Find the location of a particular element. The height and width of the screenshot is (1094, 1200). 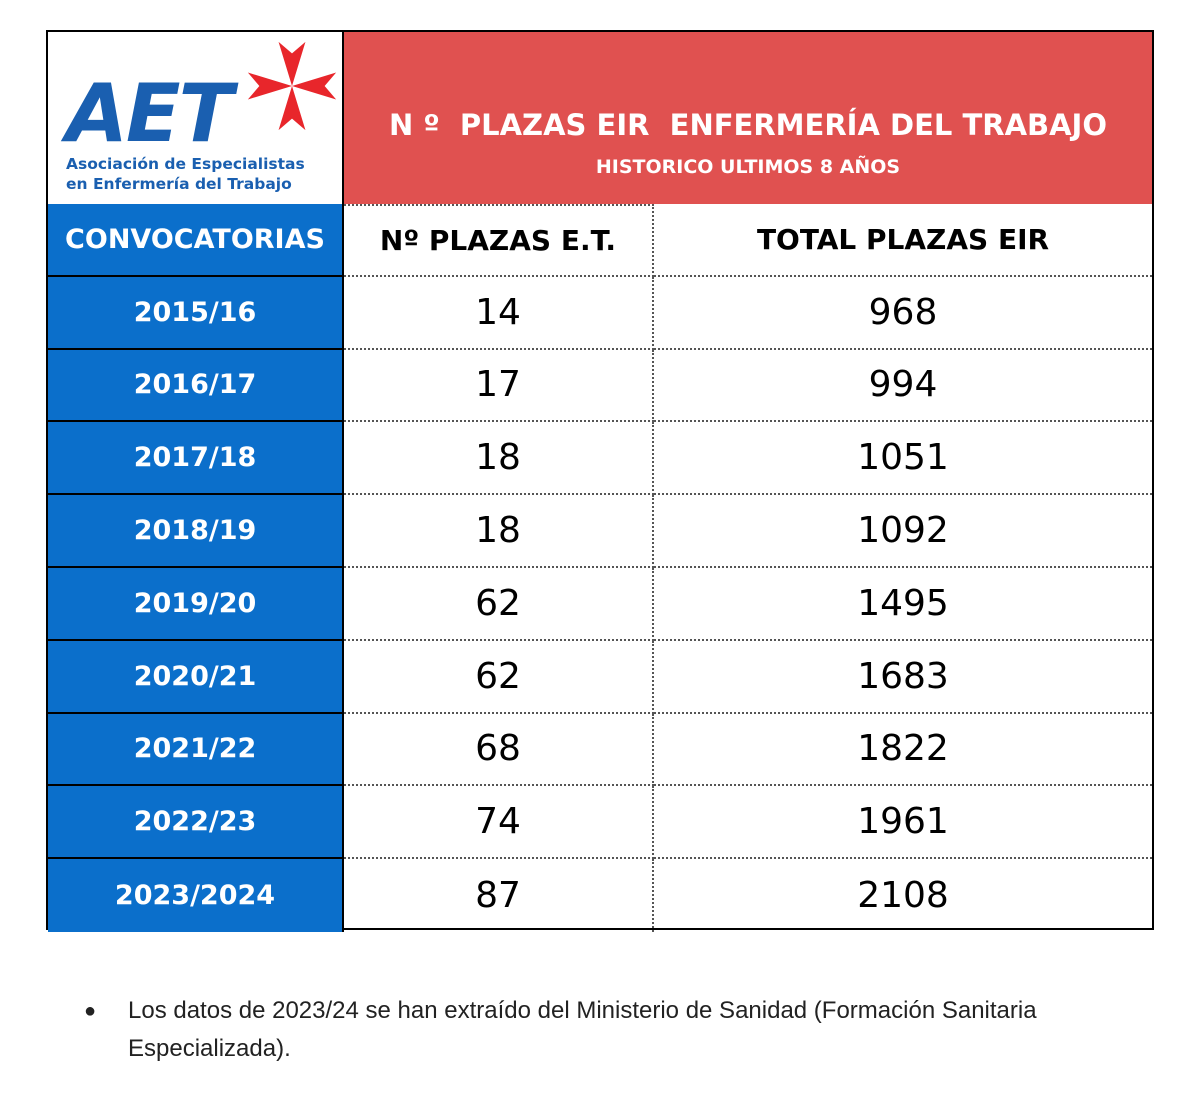

plazas-et-cell: 17 is located at coordinates (499, 386).